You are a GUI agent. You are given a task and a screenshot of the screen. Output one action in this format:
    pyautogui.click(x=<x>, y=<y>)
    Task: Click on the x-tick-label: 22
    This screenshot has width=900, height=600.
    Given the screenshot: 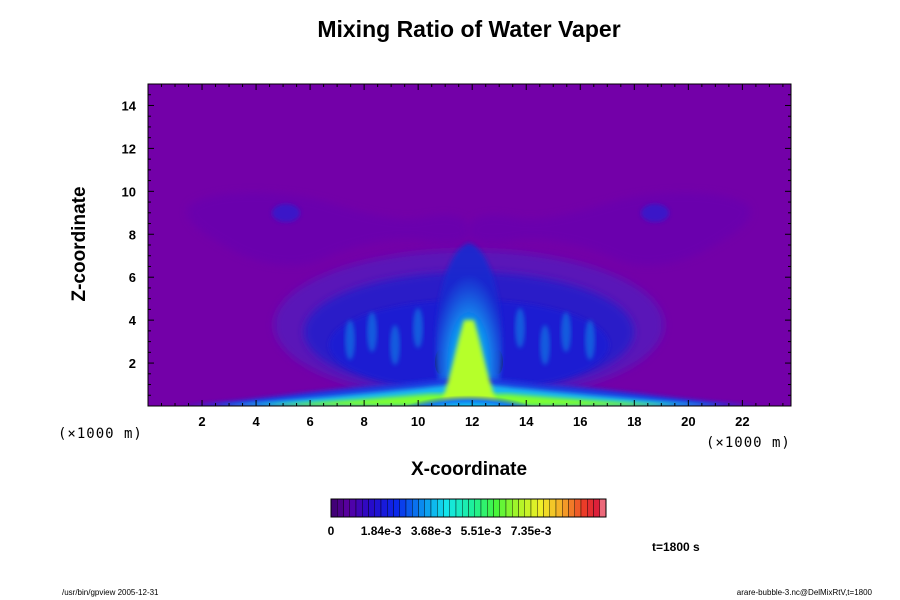 What is the action you would take?
    pyautogui.click(x=742, y=421)
    